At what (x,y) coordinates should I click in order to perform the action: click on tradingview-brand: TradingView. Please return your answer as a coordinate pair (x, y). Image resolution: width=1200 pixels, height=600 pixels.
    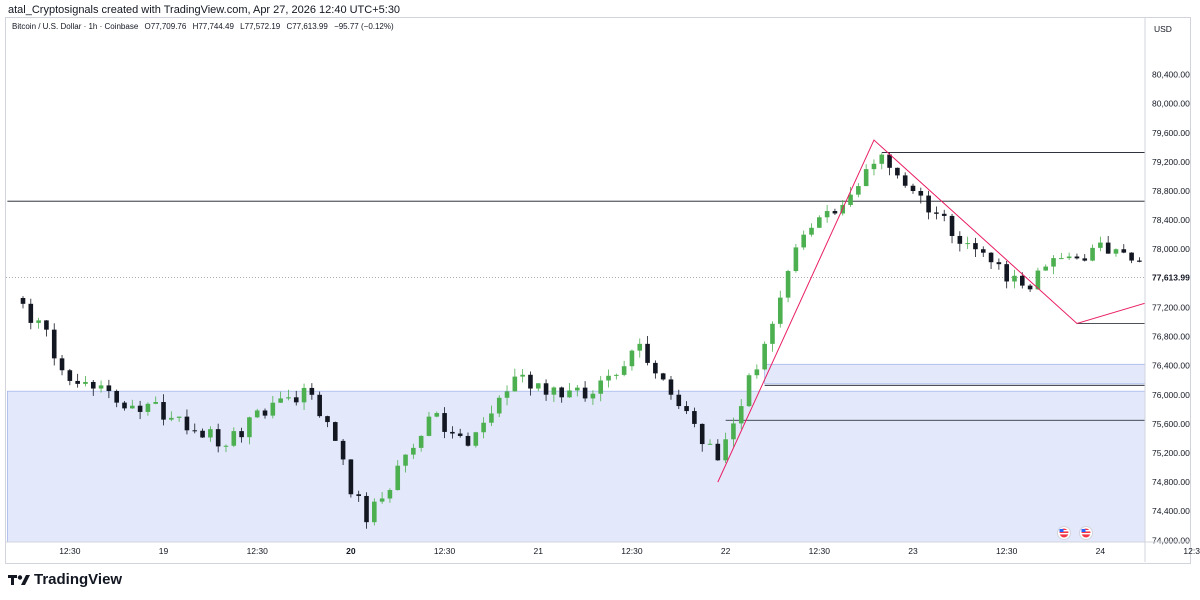
    Looking at the image, I should click on (65, 579).